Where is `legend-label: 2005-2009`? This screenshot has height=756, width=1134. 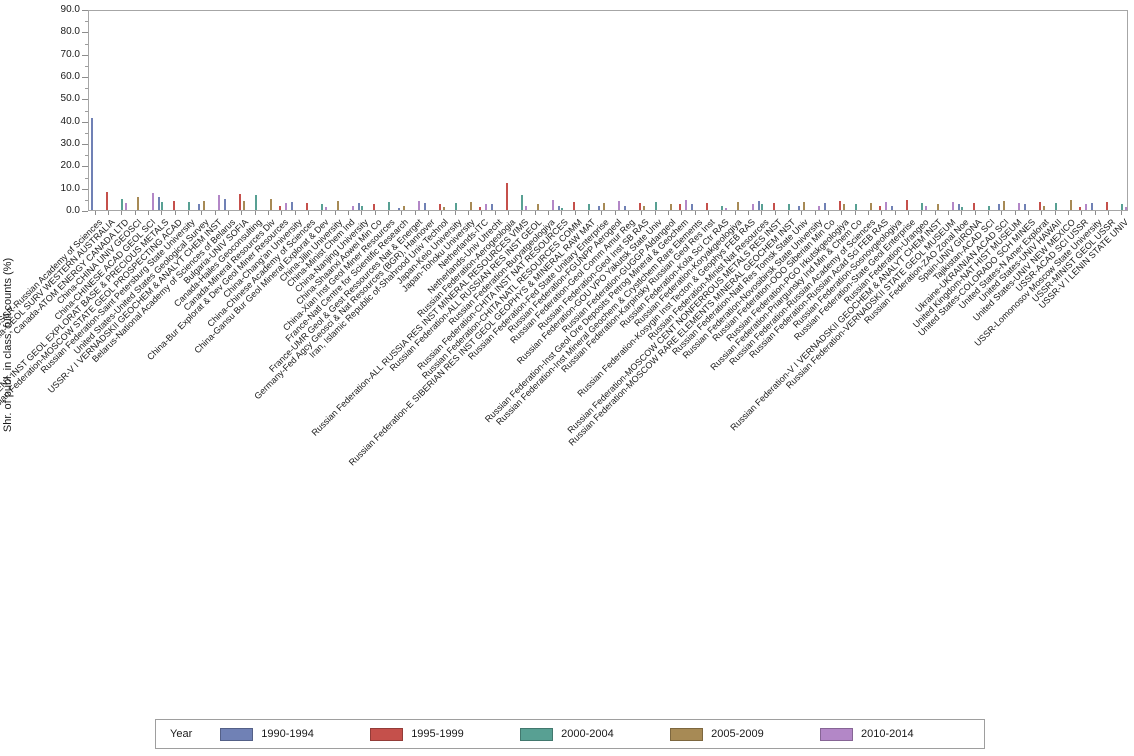 legend-label: 2005-2009 is located at coordinates (737, 734).